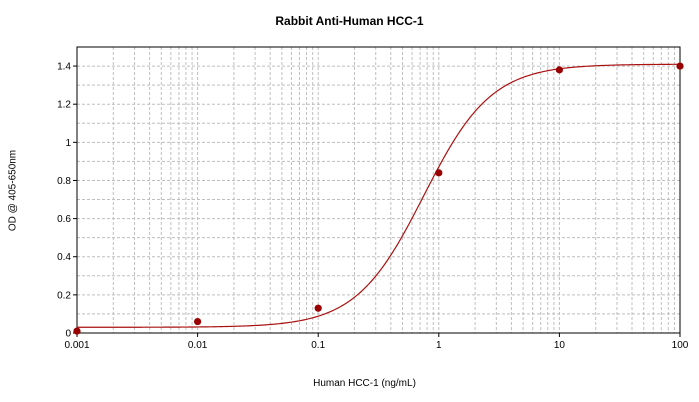 Image resolution: width=699 pixels, height=402 pixels. I want to click on y-tick-label: 0.8, so click(64, 181).